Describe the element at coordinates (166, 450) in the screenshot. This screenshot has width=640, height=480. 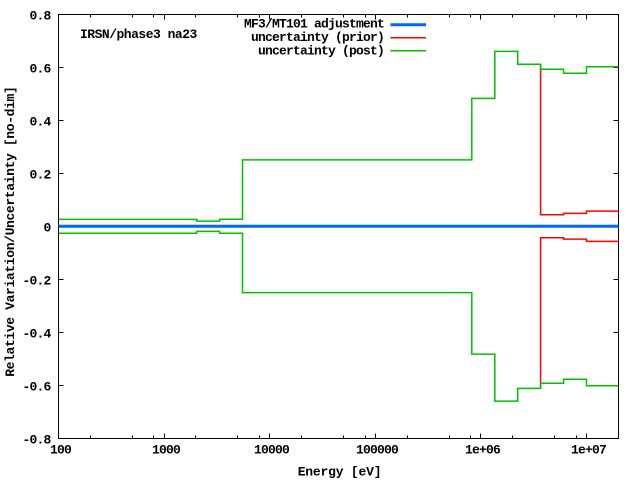
I see `svg-text: 1000` at that location.